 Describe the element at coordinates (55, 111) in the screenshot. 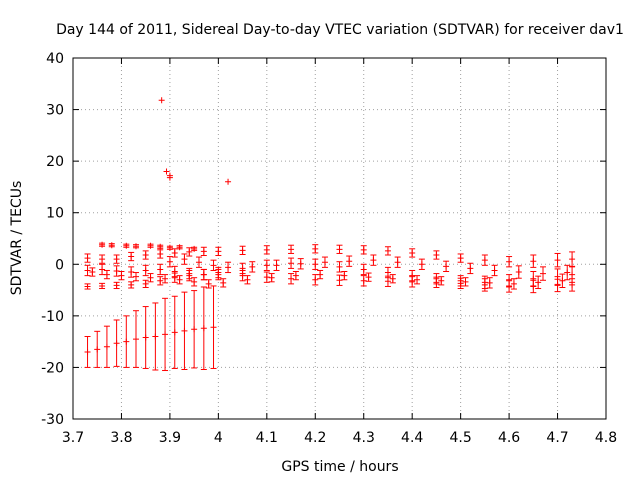

I see `y-tick-label: 30` at that location.